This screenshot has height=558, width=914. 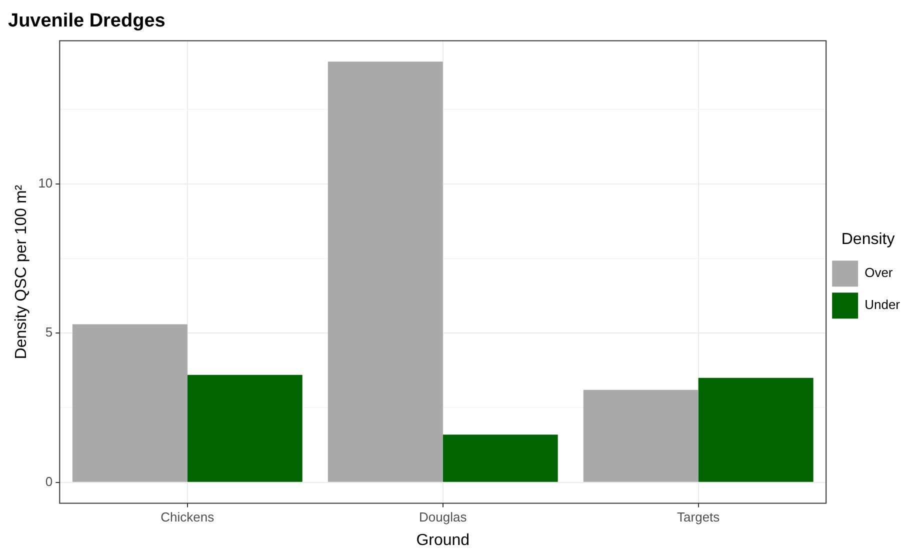 What do you see at coordinates (187, 517) in the screenshot?
I see `x-tick-label: Chickens` at bounding box center [187, 517].